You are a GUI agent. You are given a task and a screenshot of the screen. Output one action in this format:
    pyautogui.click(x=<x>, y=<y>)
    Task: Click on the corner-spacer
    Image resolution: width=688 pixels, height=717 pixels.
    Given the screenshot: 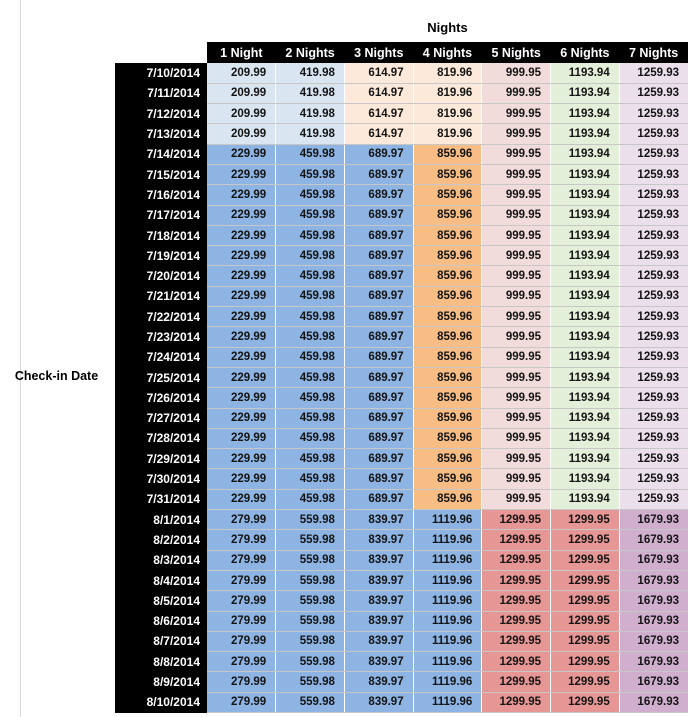 What is the action you would take?
    pyautogui.click(x=161, y=52)
    